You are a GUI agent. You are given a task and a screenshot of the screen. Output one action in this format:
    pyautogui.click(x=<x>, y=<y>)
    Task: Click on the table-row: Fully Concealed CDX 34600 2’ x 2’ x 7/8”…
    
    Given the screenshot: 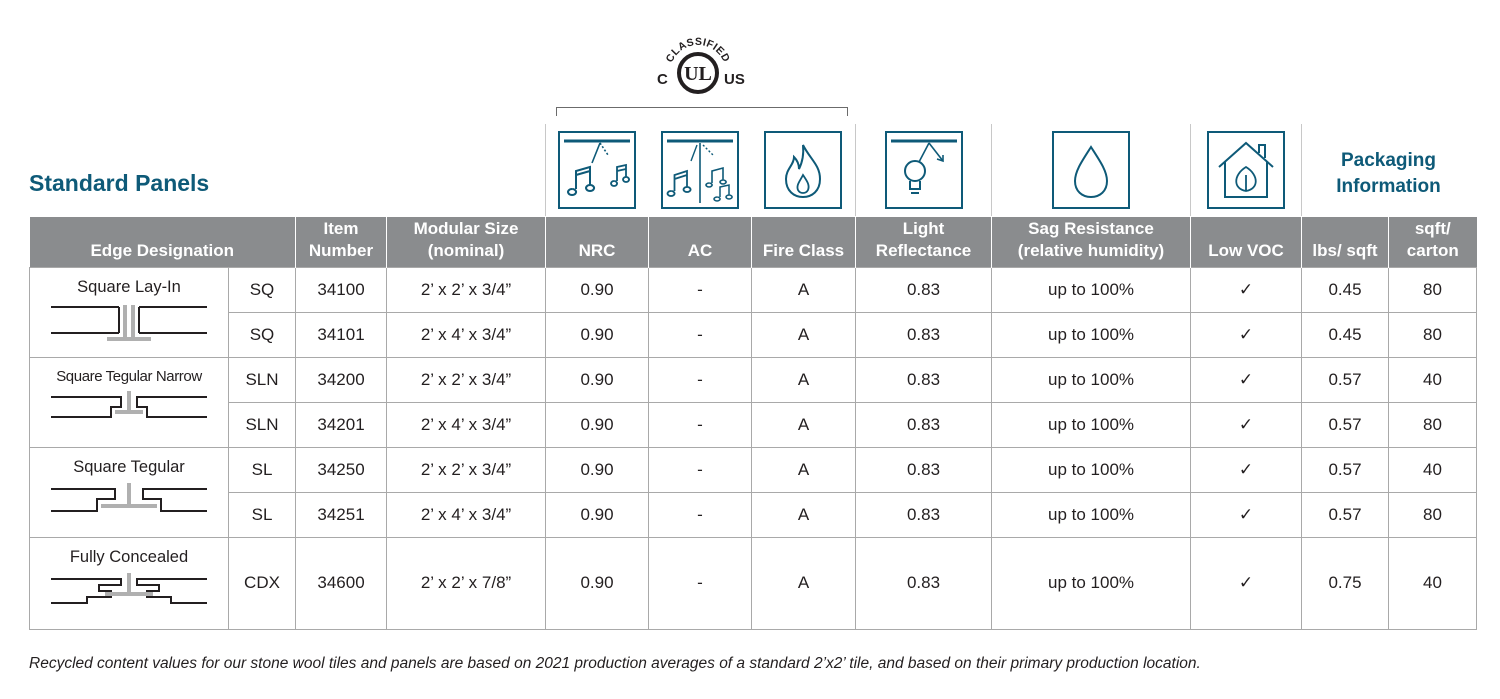 What is the action you would take?
    pyautogui.click(x=753, y=583)
    